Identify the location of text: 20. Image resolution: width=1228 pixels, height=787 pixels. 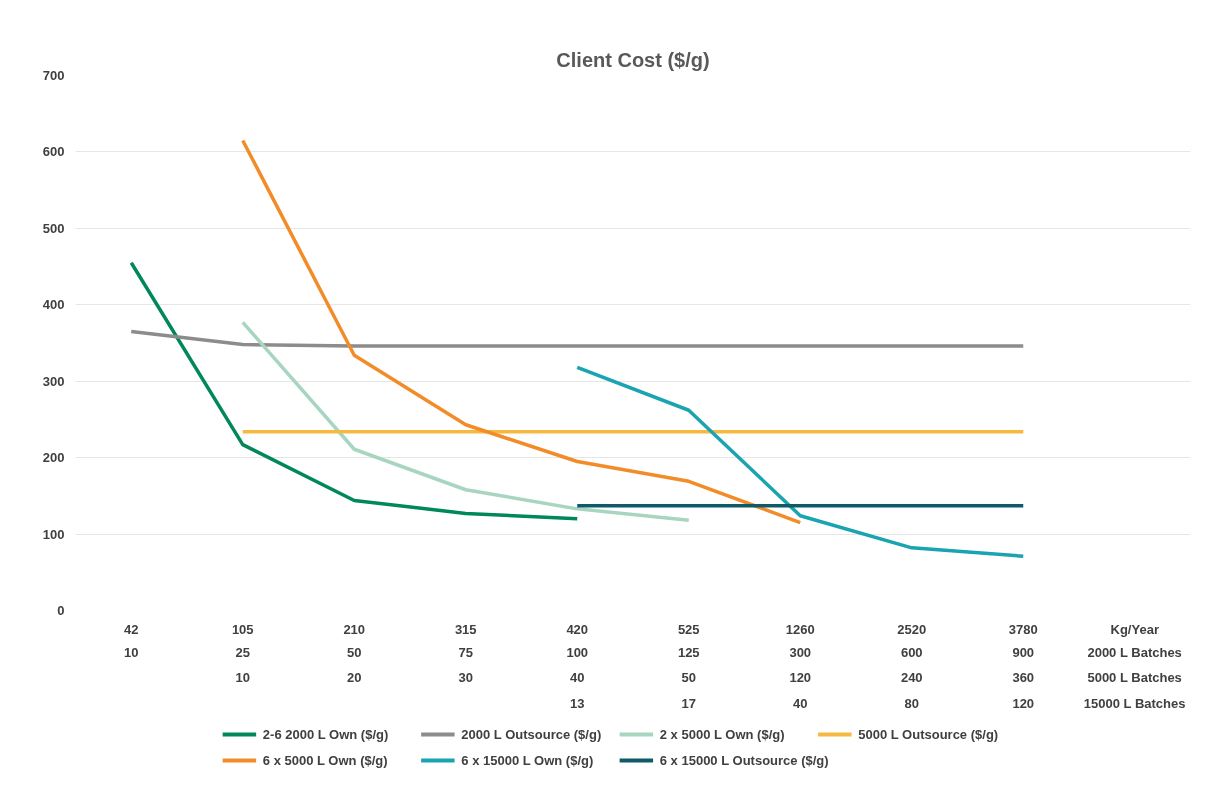
(354, 677).